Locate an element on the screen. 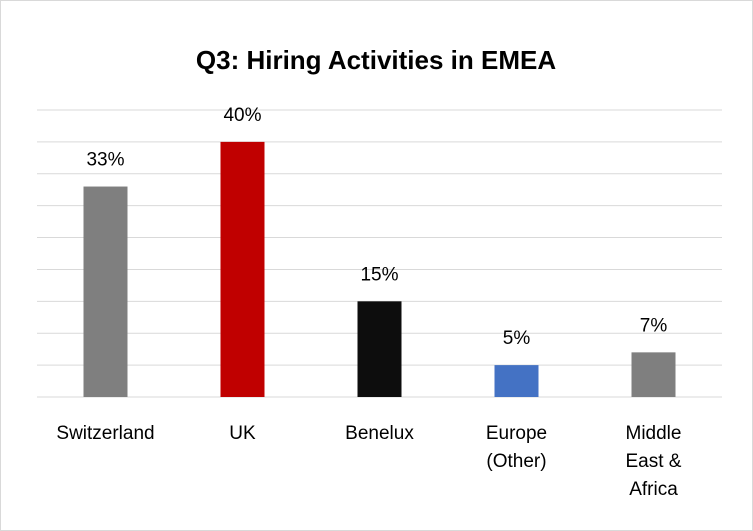  x-tick-label-box: Benelux is located at coordinates (379, 434).